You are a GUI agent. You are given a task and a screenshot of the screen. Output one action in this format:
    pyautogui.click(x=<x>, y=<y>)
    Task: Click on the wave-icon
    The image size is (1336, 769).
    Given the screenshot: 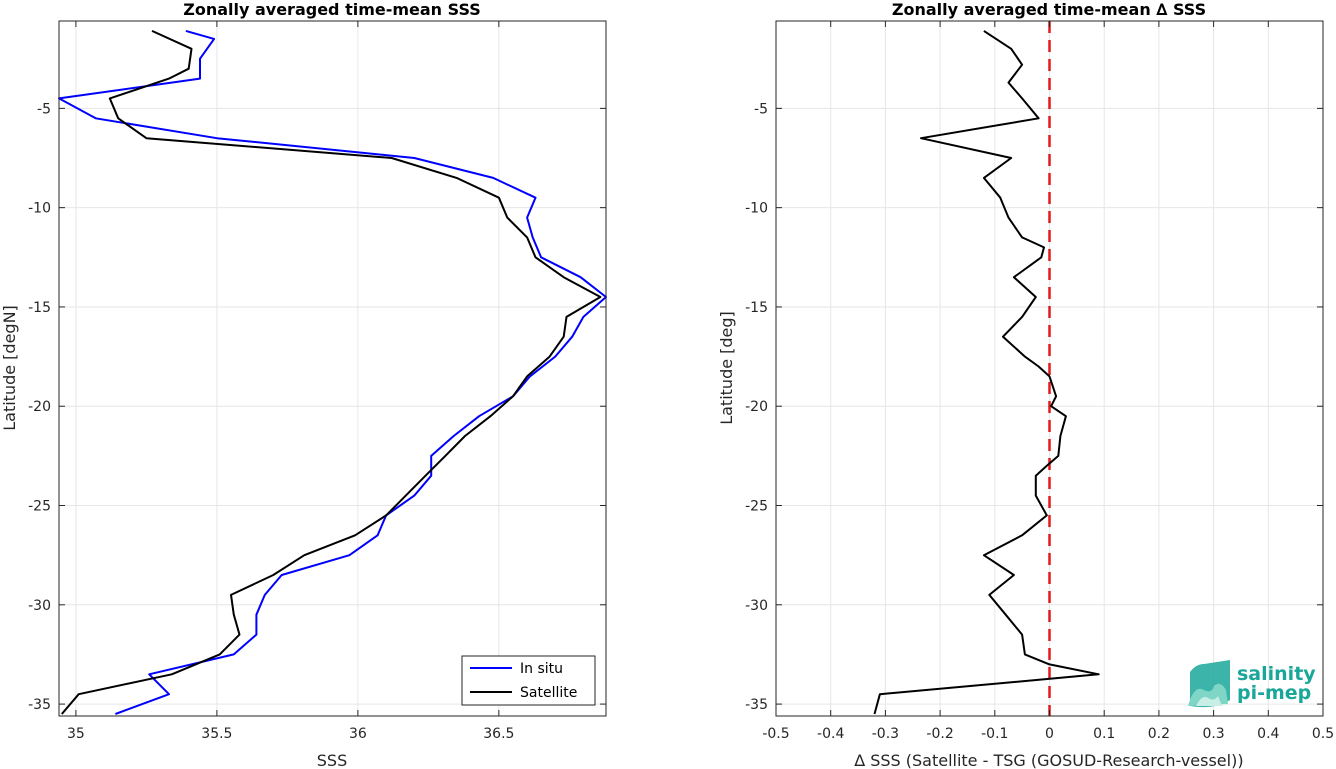 What is the action you would take?
    pyautogui.click(x=1209, y=684)
    